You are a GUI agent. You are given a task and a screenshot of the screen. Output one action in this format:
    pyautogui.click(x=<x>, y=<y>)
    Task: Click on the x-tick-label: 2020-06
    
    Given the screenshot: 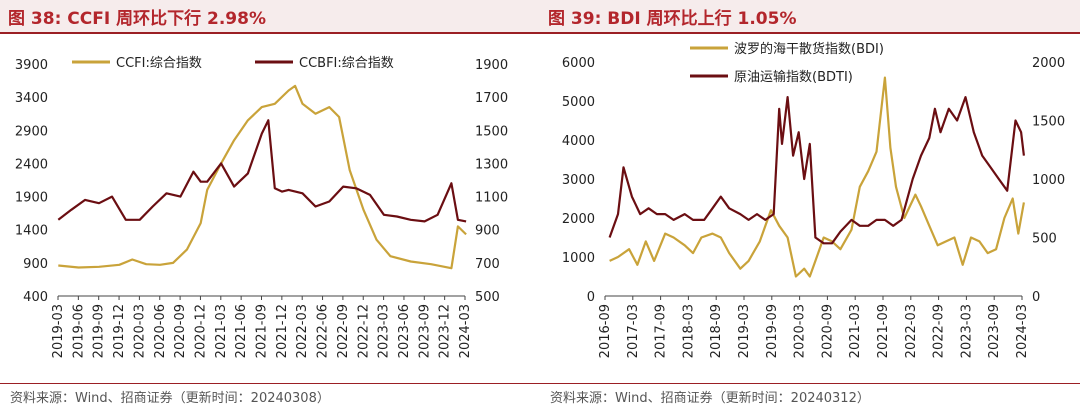 What is the action you would take?
    pyautogui.click(x=160, y=331)
    